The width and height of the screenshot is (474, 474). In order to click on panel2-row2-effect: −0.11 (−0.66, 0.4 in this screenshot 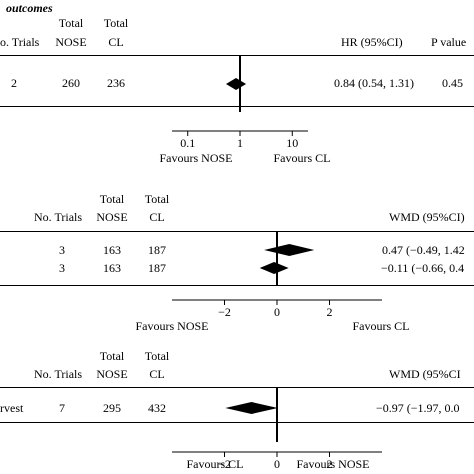, I will do `click(423, 268)`.